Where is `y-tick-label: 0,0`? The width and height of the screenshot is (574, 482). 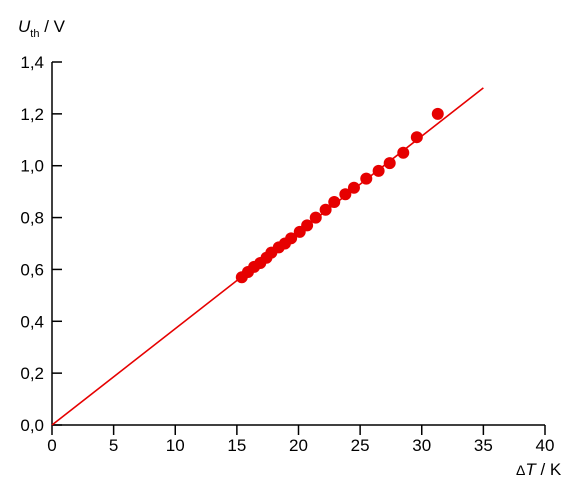
y-tick-label: 0,0 is located at coordinates (32, 425).